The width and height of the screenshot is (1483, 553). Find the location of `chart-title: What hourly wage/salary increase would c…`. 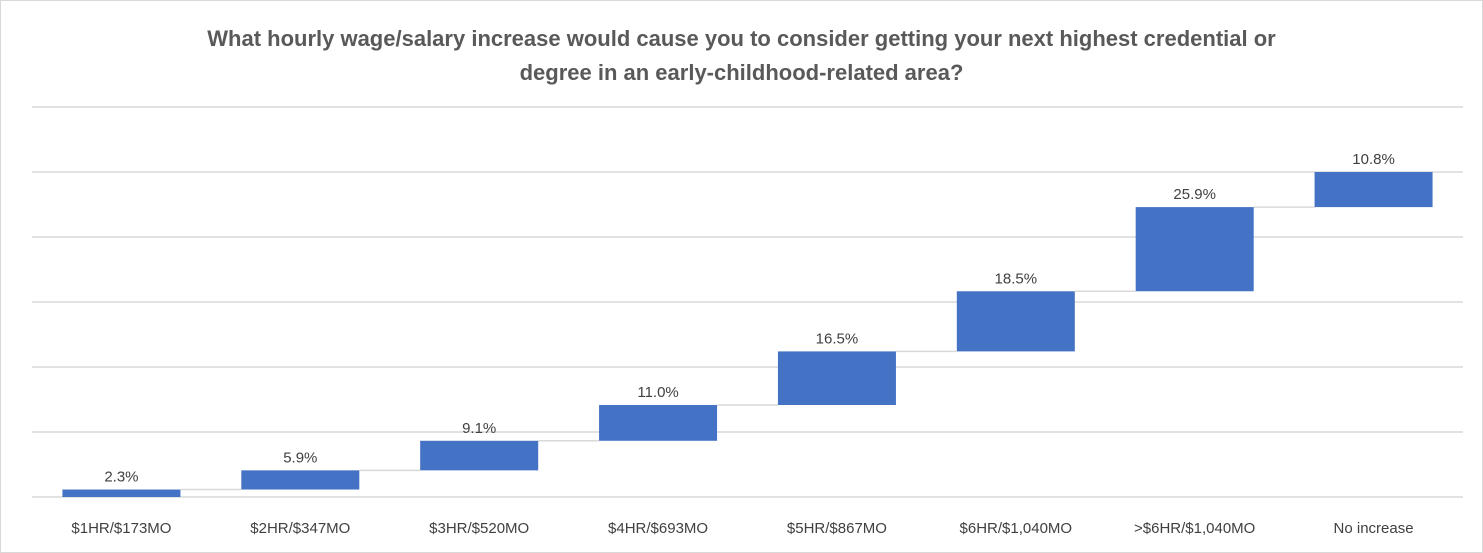

chart-title: What hourly wage/salary increase would c… is located at coordinates (741, 56).